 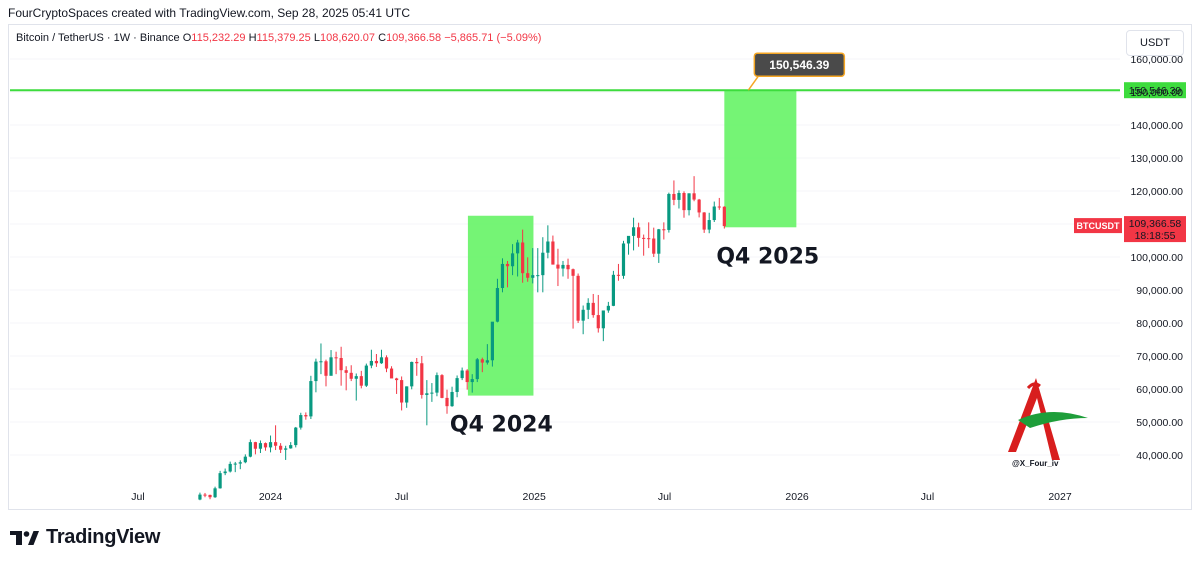 What do you see at coordinates (98, 38) in the screenshot?
I see `symbol-label: Bitcoin / TetherUS · 1W · Binance` at bounding box center [98, 38].